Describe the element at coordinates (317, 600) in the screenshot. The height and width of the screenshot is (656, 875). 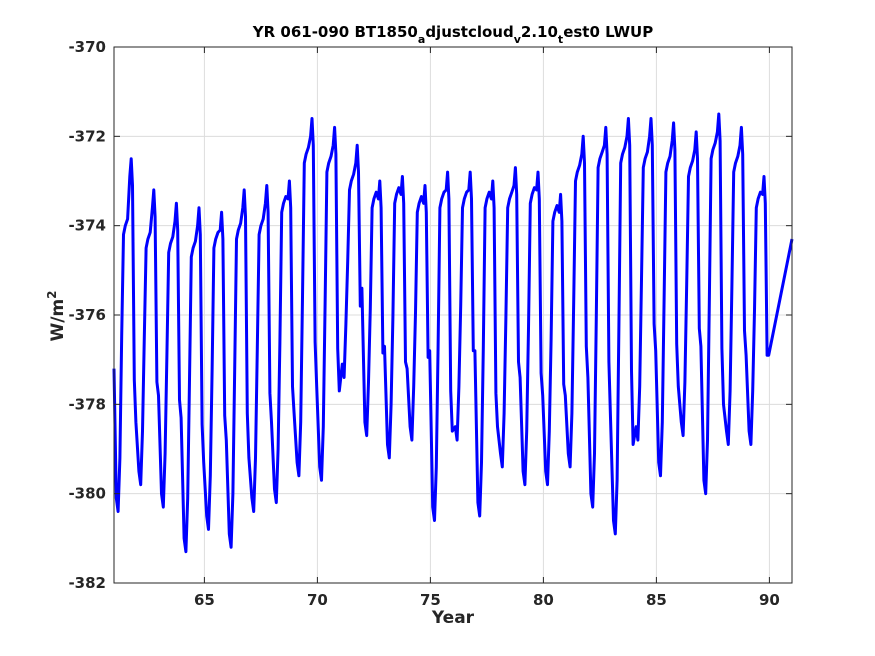
I see `x-tick-label: 70` at that location.